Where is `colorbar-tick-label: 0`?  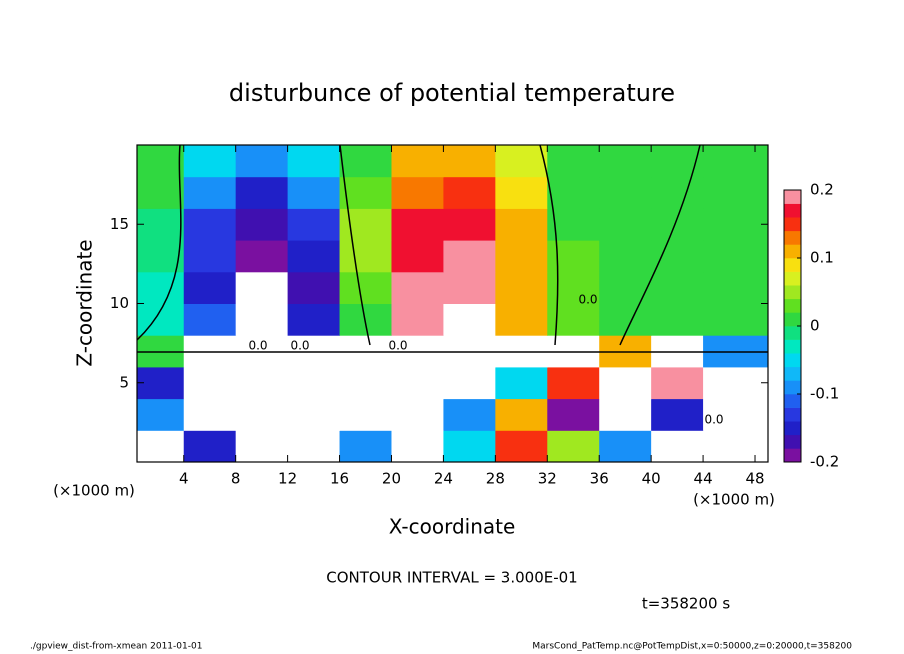
colorbar-tick-label: 0 is located at coordinates (815, 326).